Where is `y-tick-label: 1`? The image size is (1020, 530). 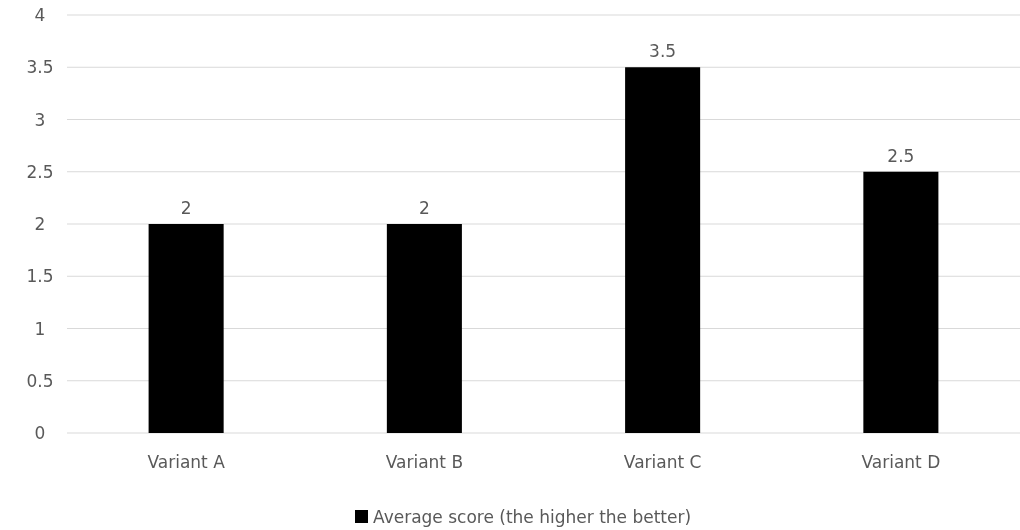 y-tick-label: 1 is located at coordinates (40, 328).